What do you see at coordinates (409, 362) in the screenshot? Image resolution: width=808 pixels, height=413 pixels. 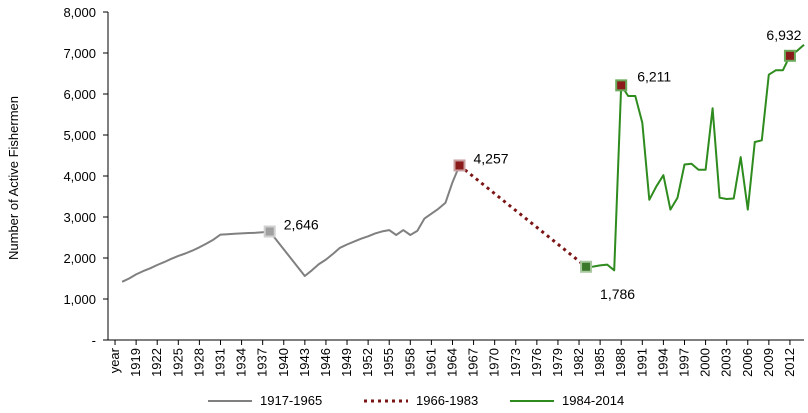 I see `x-tick-label: 1958` at bounding box center [409, 362].